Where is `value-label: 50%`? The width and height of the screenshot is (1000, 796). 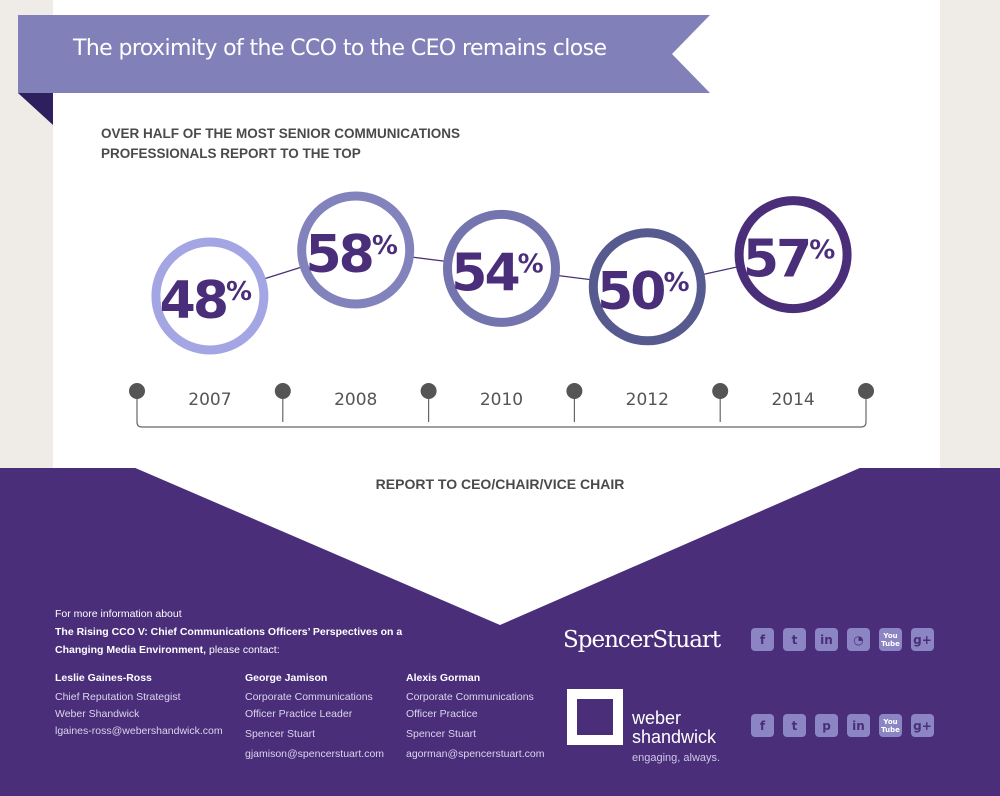
value-label: 50% is located at coordinates (643, 292).